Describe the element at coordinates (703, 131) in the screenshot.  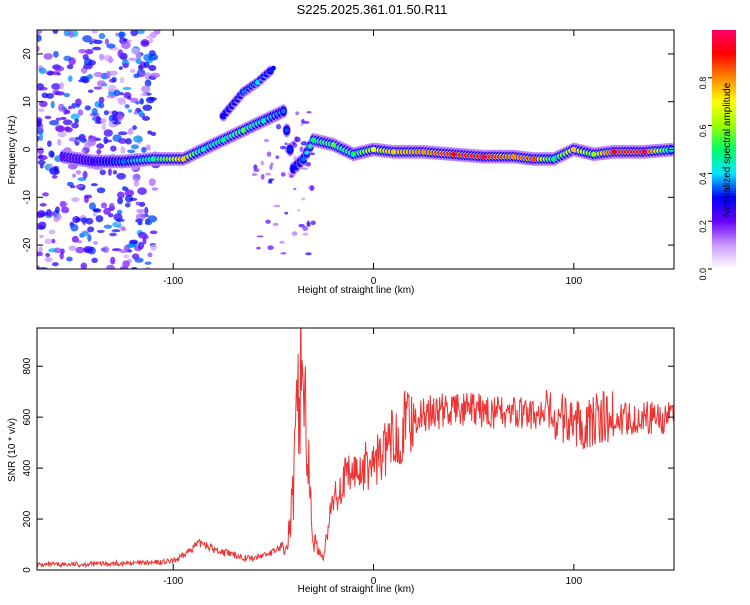
I see `colorbar-tick-label: 0.6` at that location.